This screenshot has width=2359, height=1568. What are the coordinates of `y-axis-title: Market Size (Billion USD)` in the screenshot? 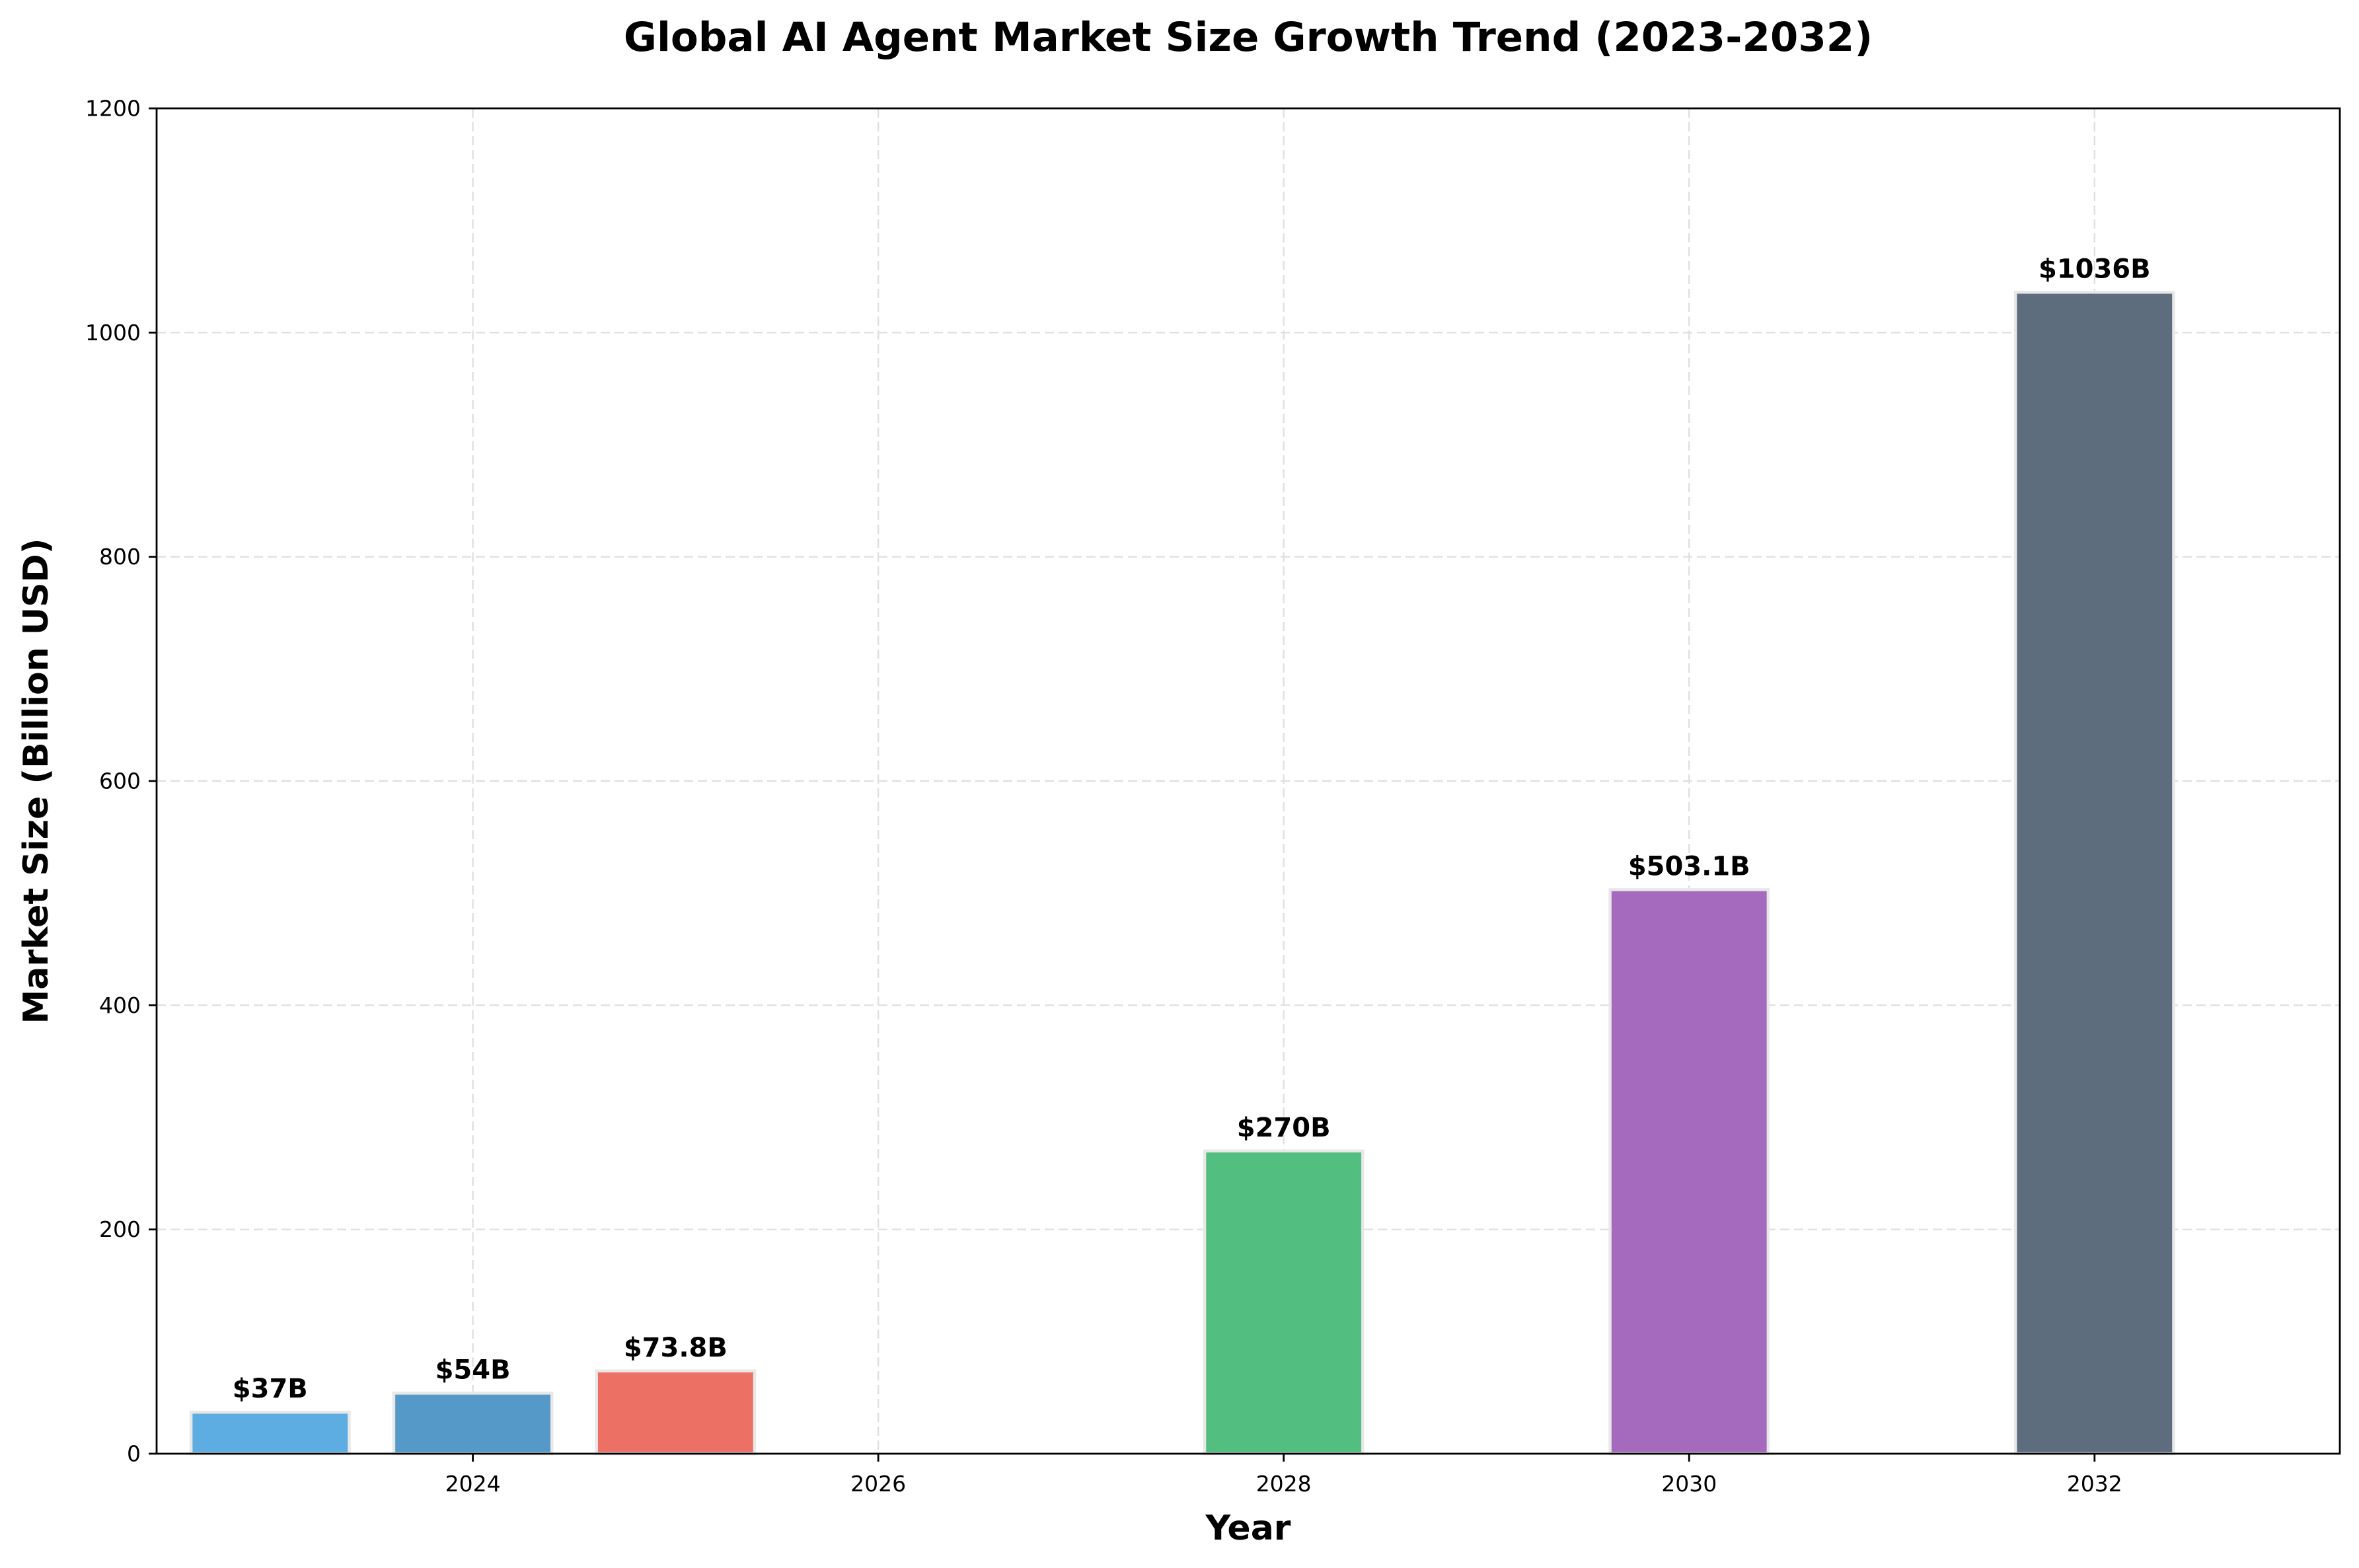 It's located at (36, 781).